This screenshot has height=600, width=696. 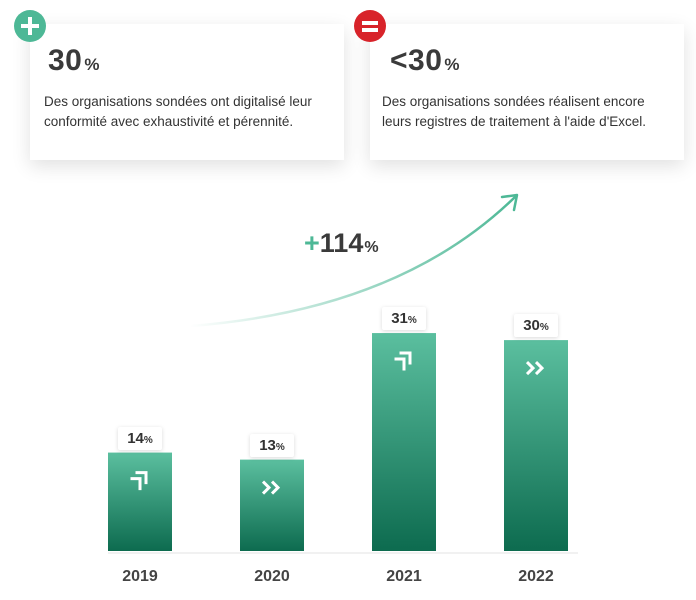 I want to click on stat-value: <30%, so click(x=425, y=60).